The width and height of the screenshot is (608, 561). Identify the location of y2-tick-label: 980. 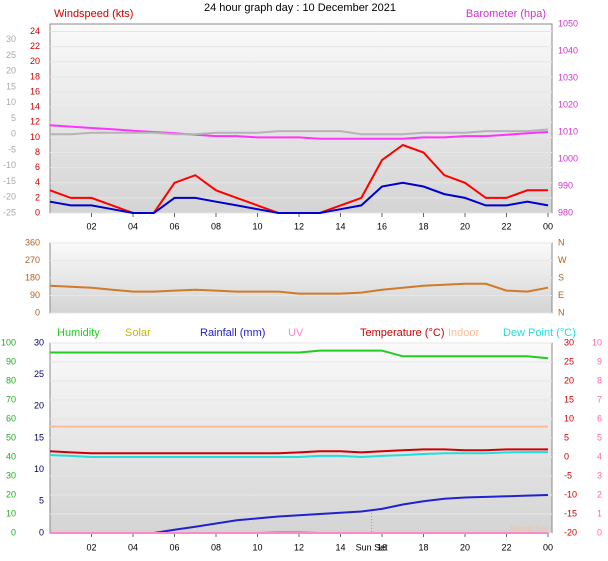
(565, 212).